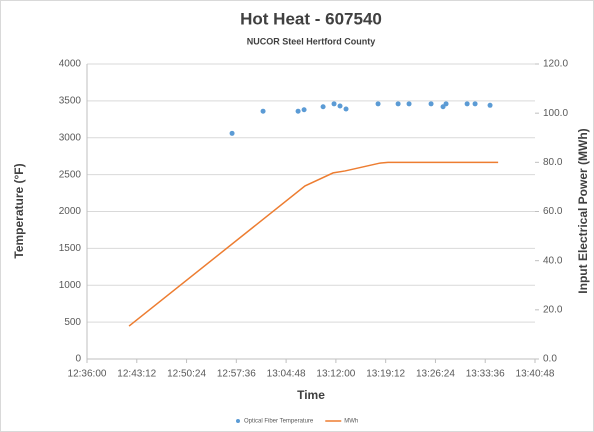 This screenshot has width=594, height=432. Describe the element at coordinates (70, 137) in the screenshot. I see `y-tick-label: 3000` at that location.